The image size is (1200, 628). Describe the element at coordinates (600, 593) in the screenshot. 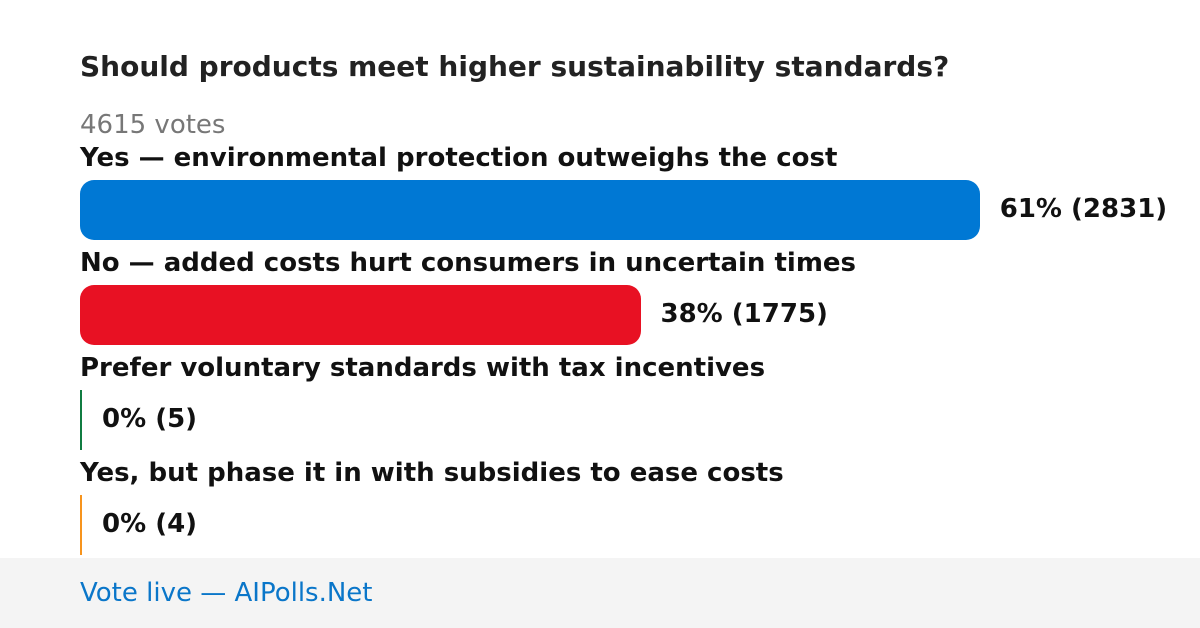

I see `footer: Vote live — AIPolls.Net` at that location.